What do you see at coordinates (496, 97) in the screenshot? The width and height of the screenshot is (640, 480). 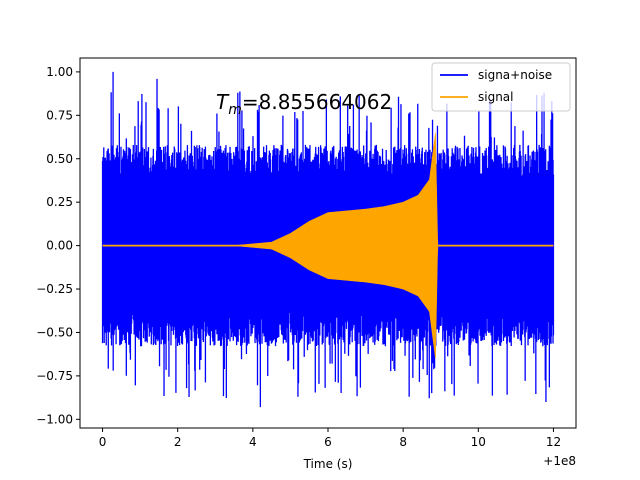 I see `legend-label-signal: signal` at bounding box center [496, 97].